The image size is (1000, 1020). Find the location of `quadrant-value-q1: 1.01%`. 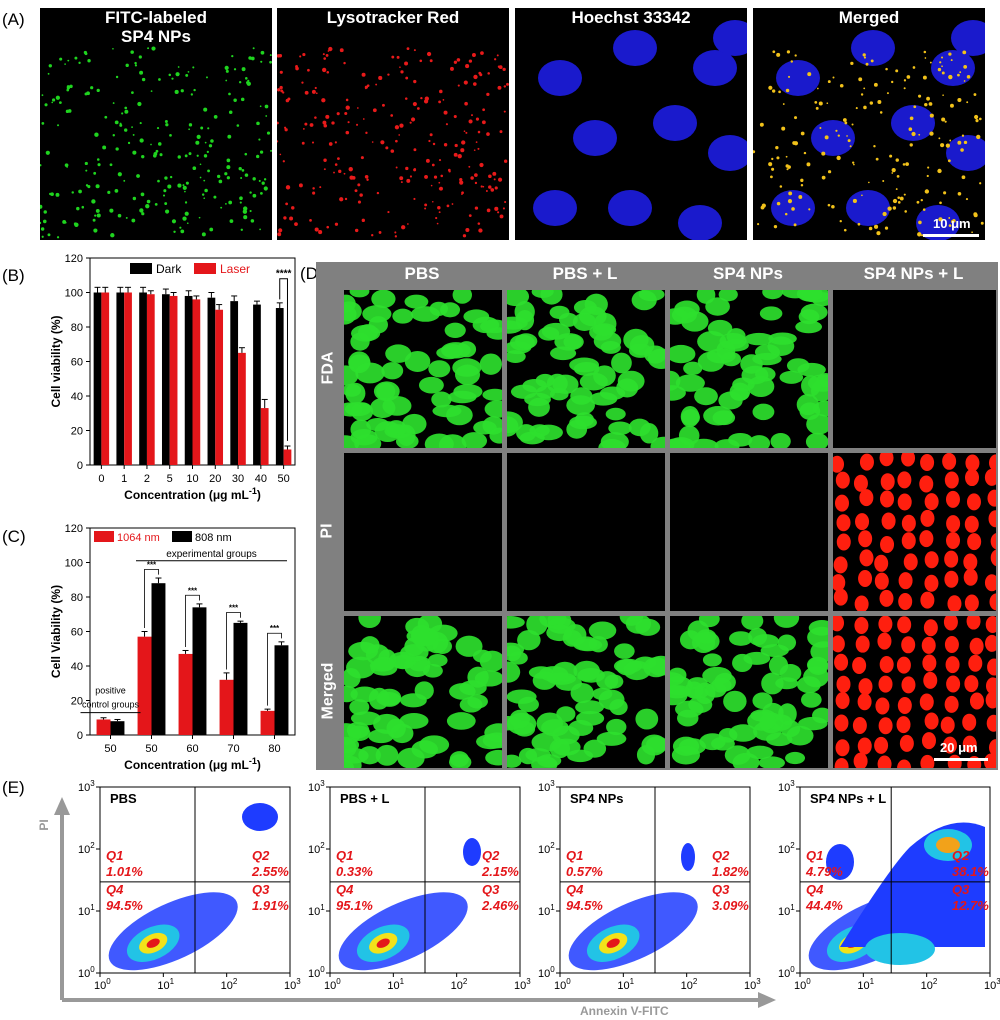

quadrant-value-q1: 1.01% is located at coordinates (124, 871).